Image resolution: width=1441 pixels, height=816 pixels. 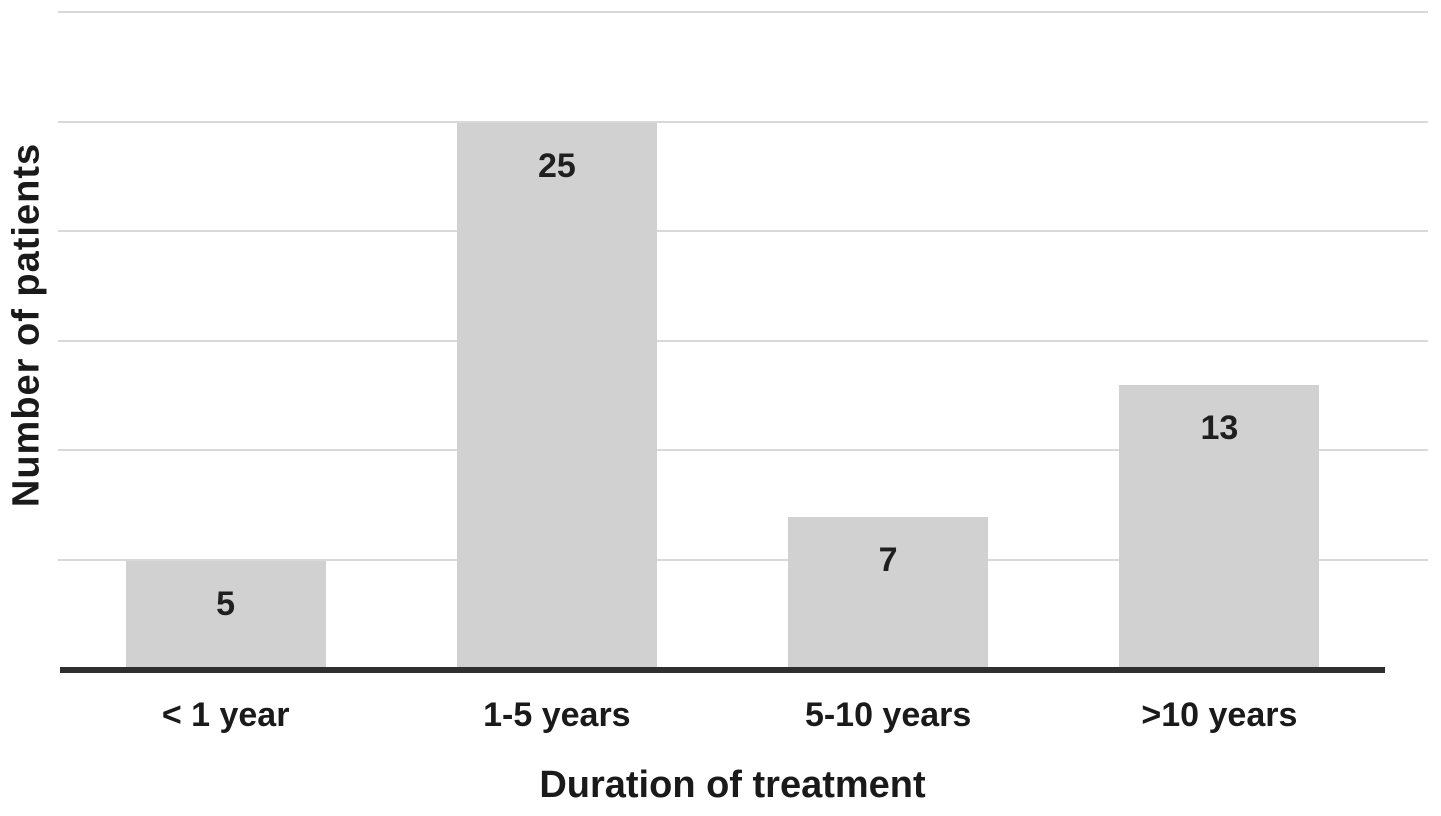 I want to click on bar-5-10 years: 7, so click(x=888, y=593).